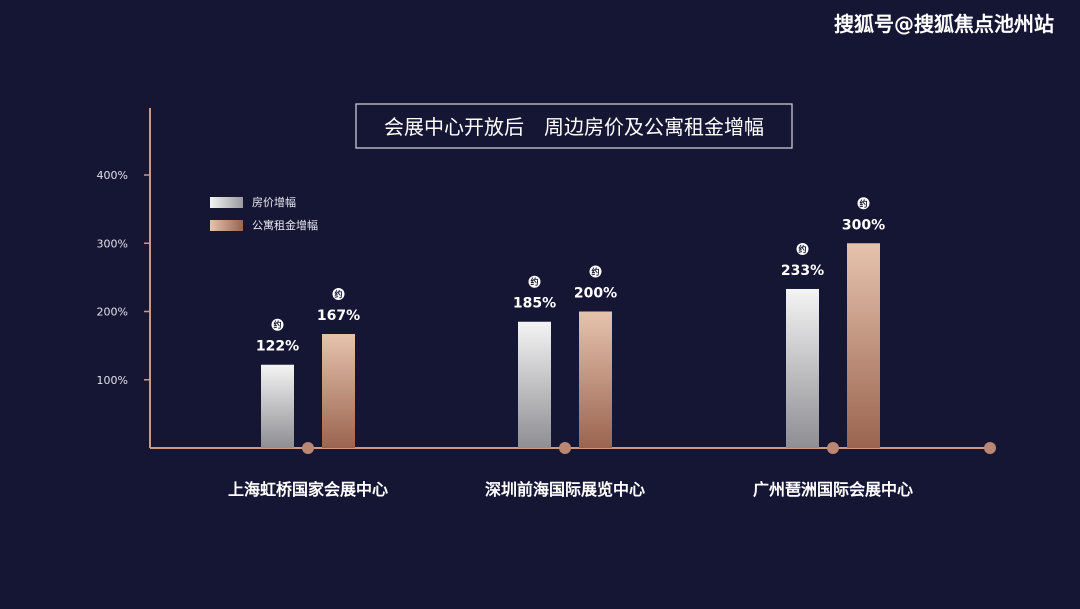 The width and height of the screenshot is (1080, 609). I want to click on x-tick-label: 广州琶洲国际会展中心, so click(833, 489).